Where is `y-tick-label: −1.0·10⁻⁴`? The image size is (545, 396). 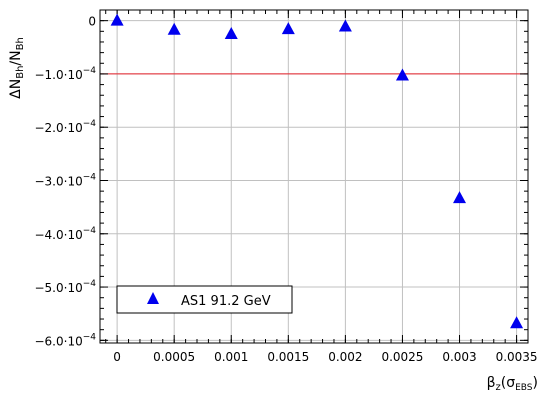
y-tick-label: −1.0·10⁻⁴ is located at coordinates (65, 74).